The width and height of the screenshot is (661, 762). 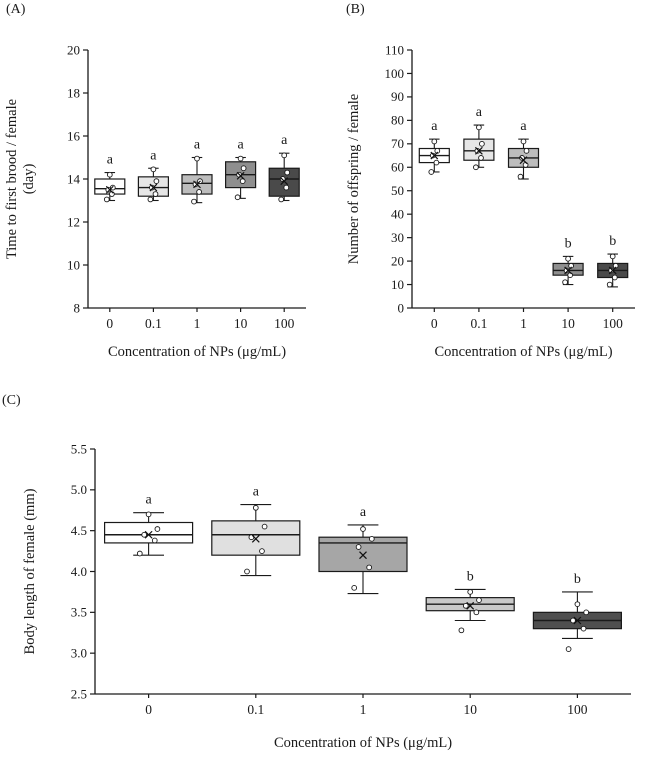 I want to click on panel-b-tag: (B), so click(x=355, y=9).